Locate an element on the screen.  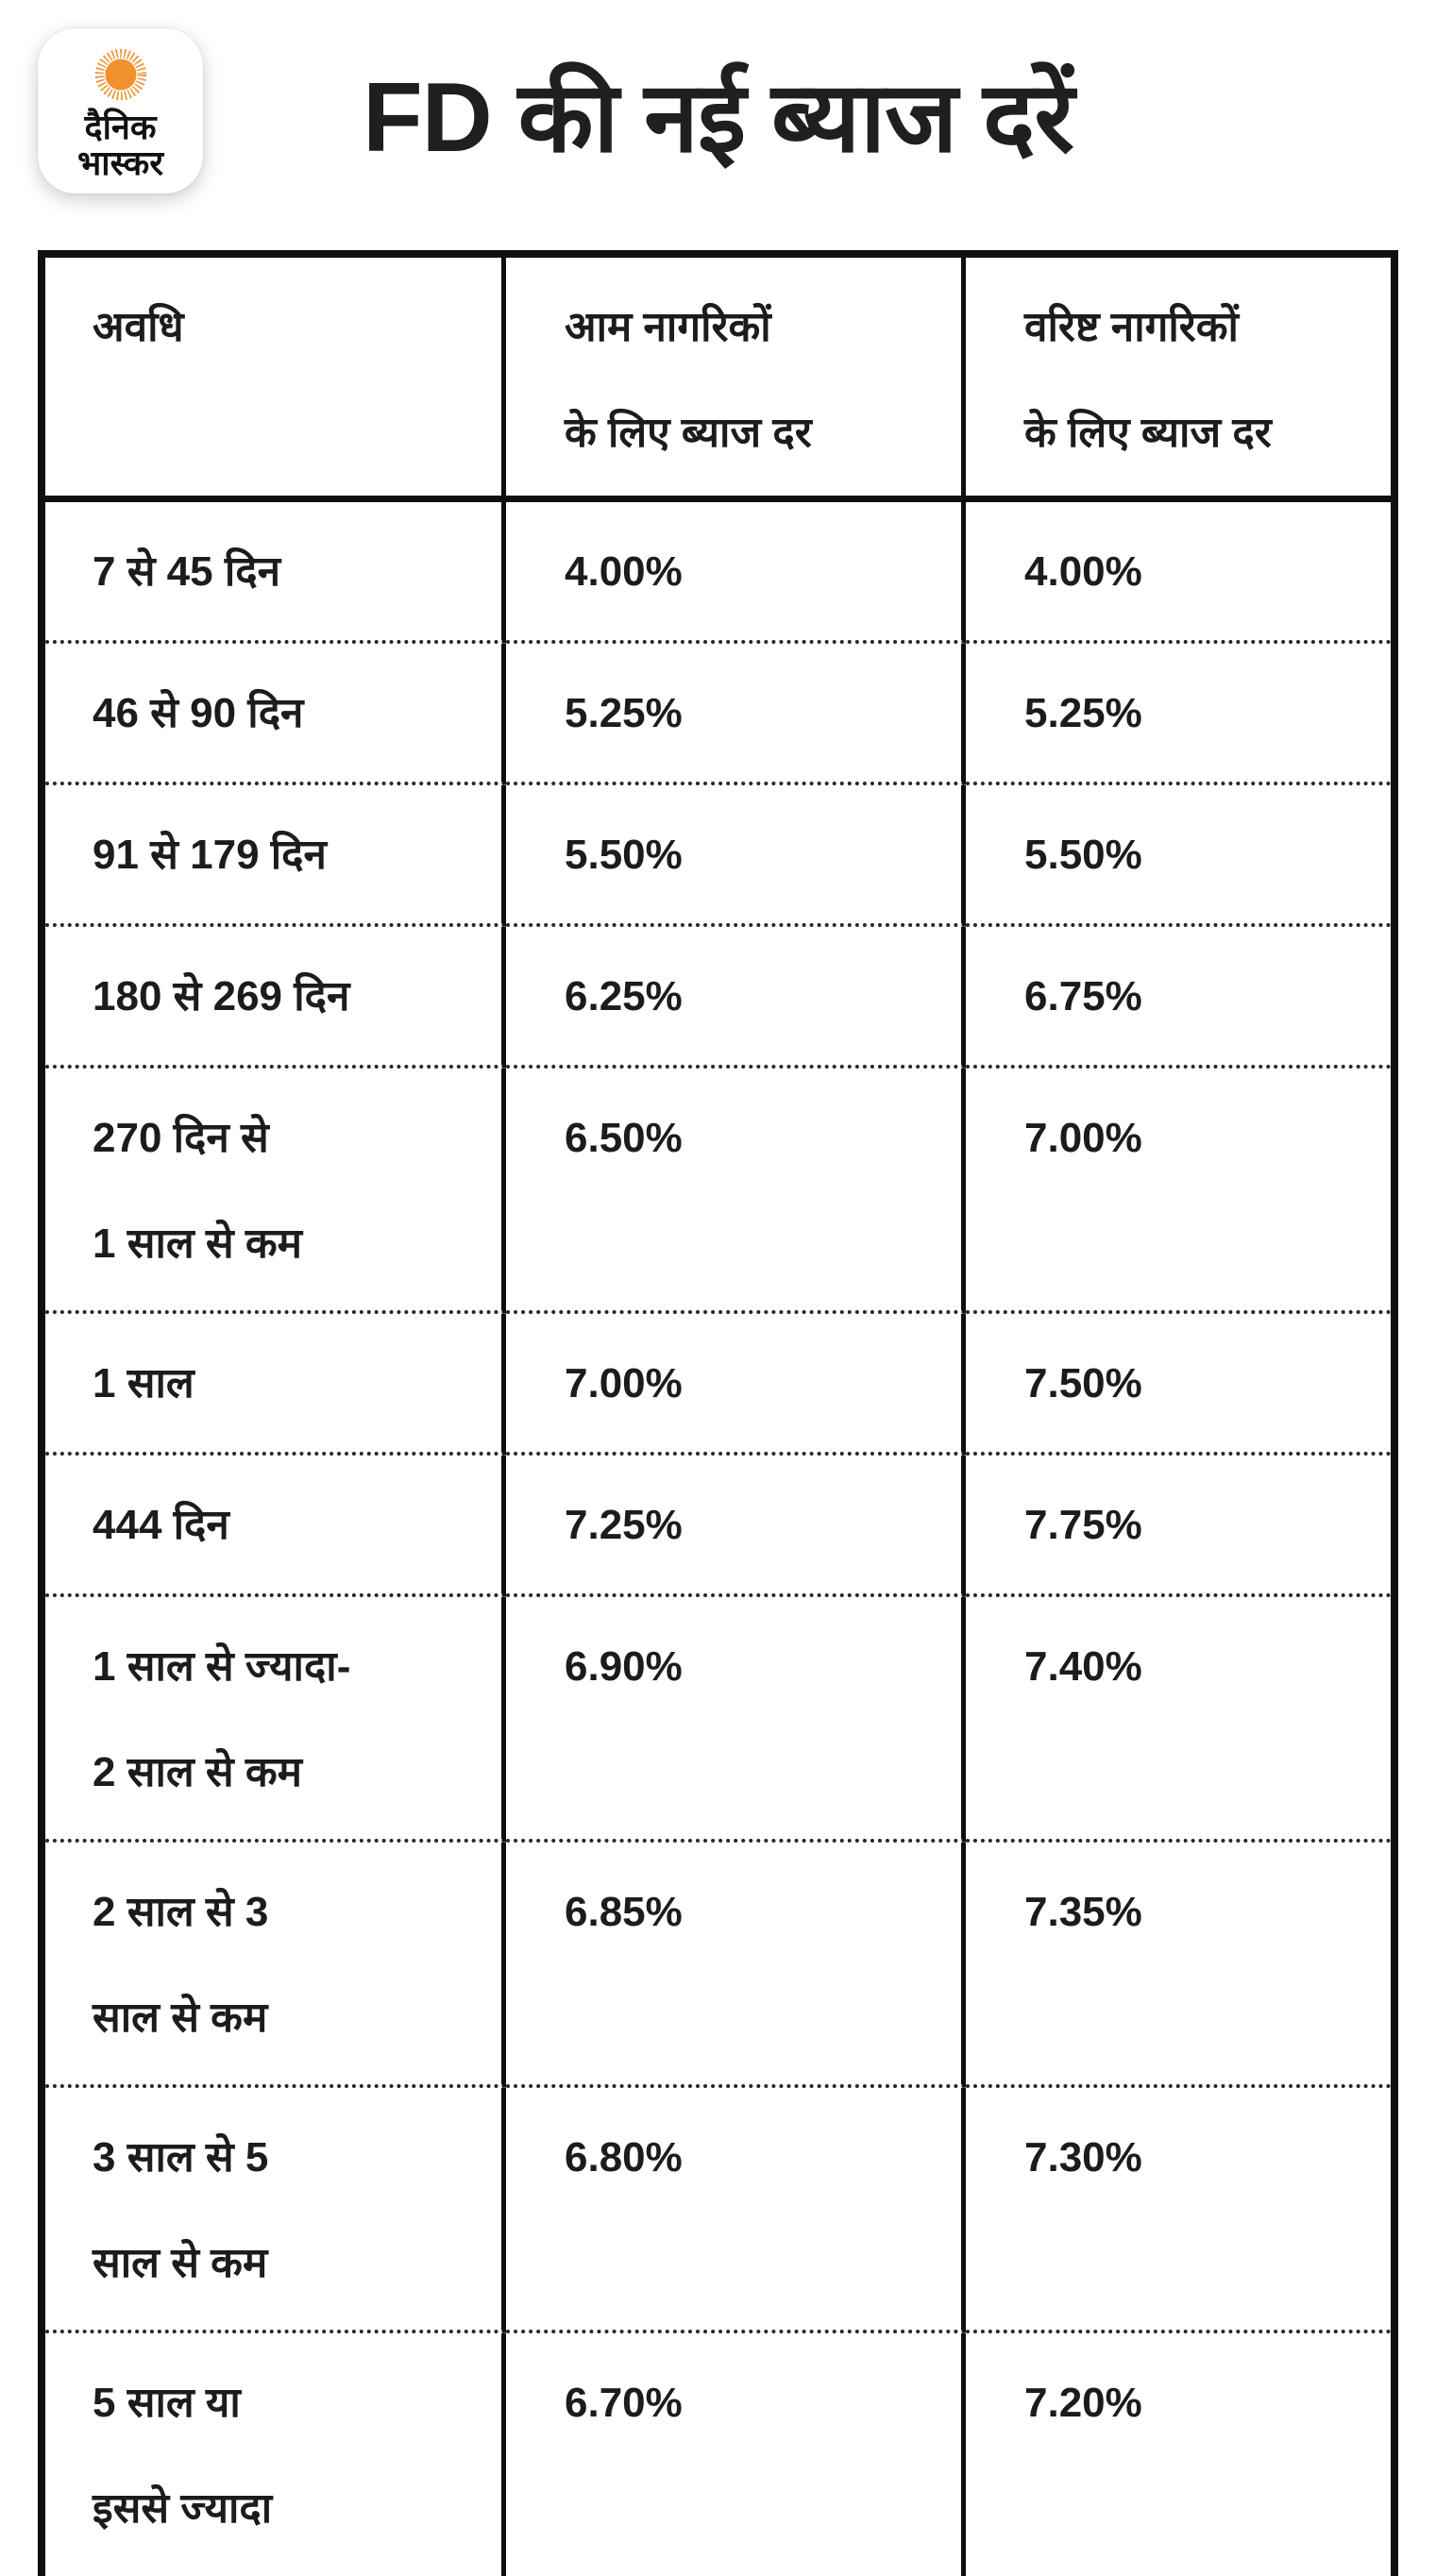
table-row: 1 साल 7.00% 7.50% is located at coordinates (718, 1385).